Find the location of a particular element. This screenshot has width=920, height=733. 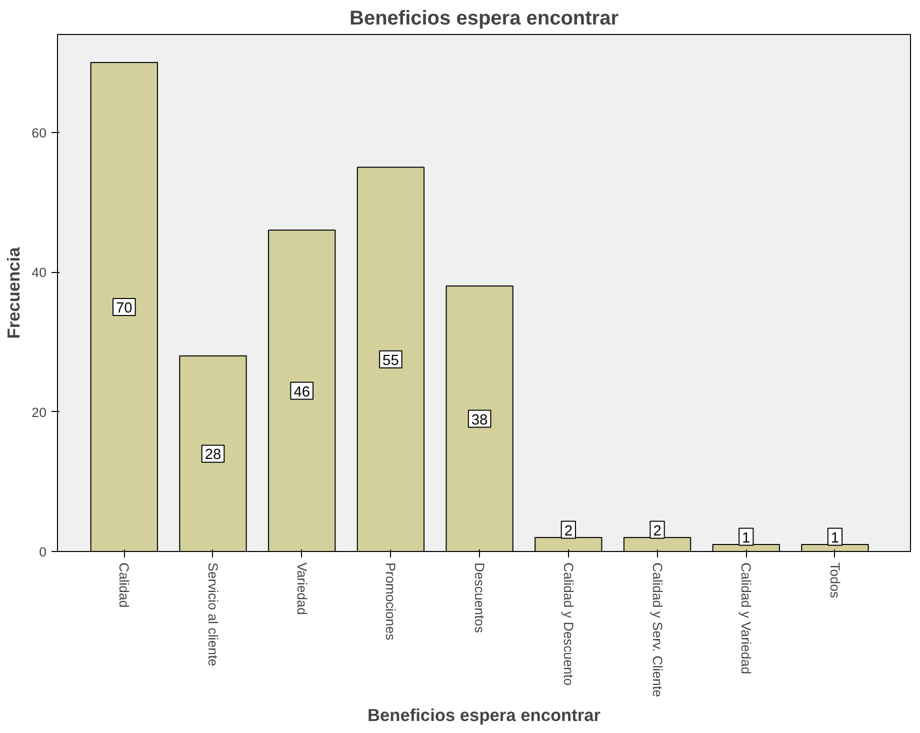

data-label: 28 is located at coordinates (213, 455).